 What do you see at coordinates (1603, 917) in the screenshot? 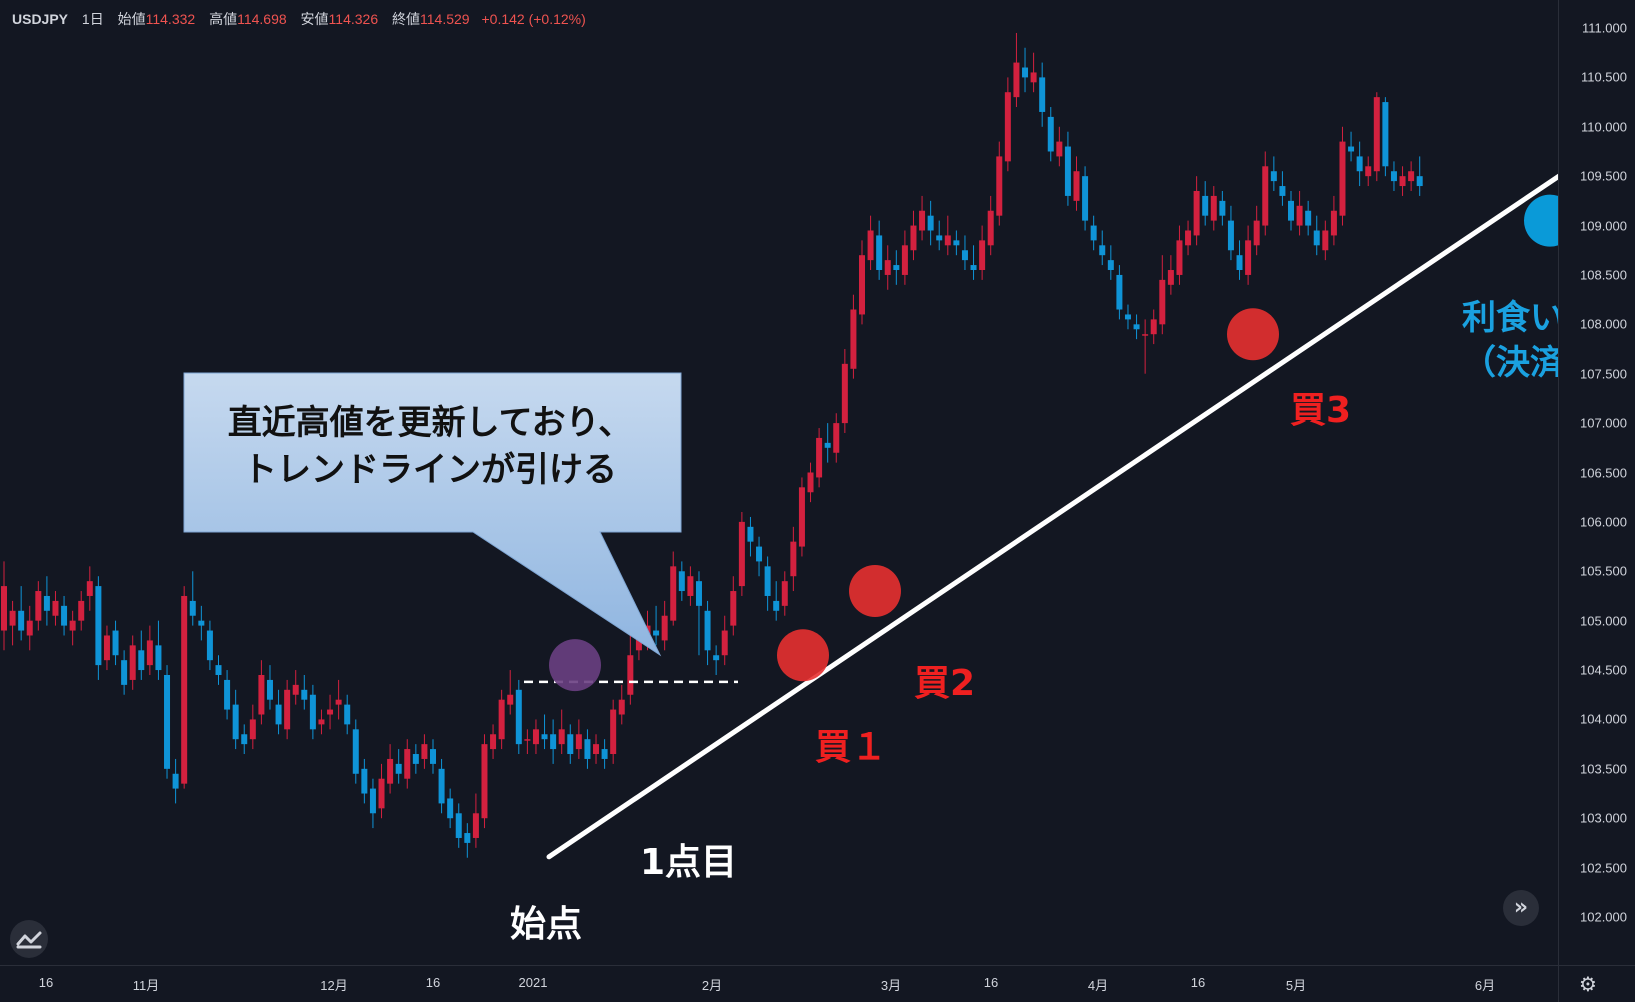
I see `price-tick-label: 102.000` at bounding box center [1603, 917].